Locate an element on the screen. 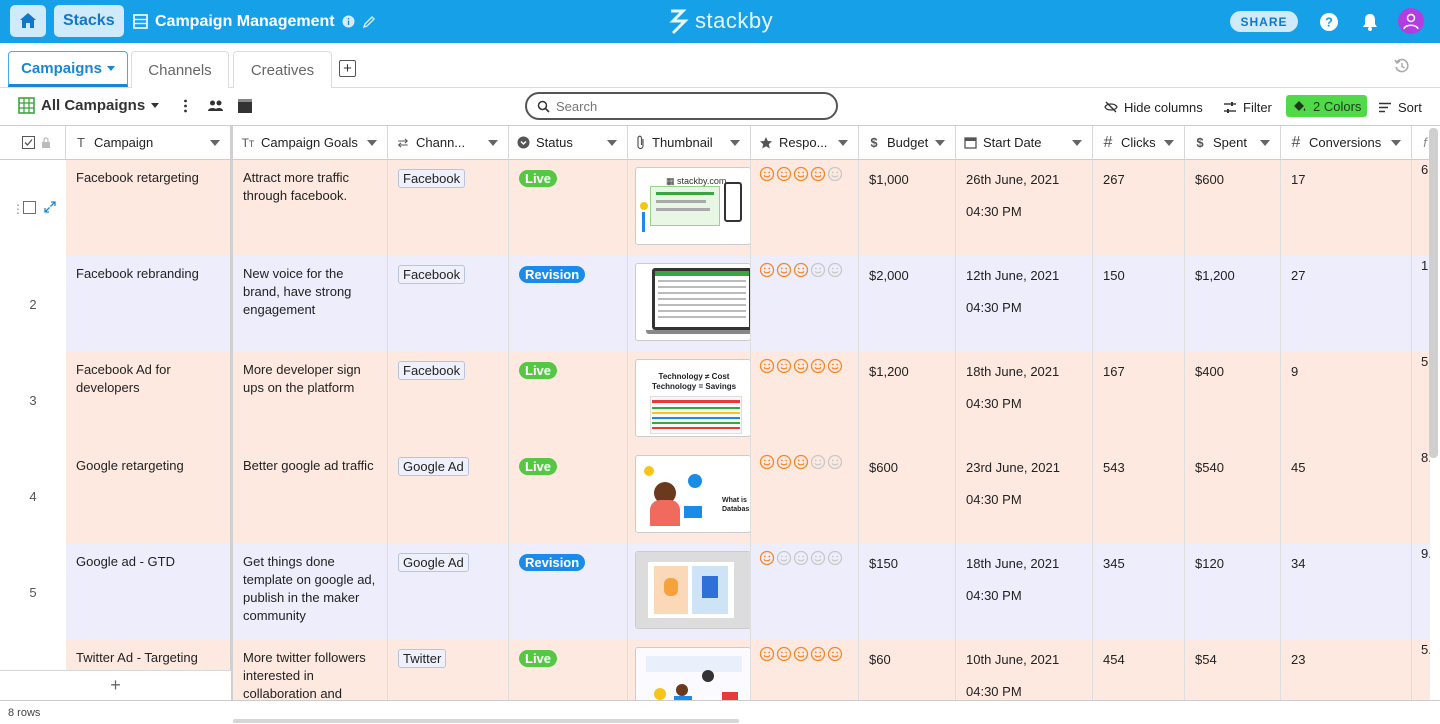  add-row-button: + is located at coordinates (115, 685).